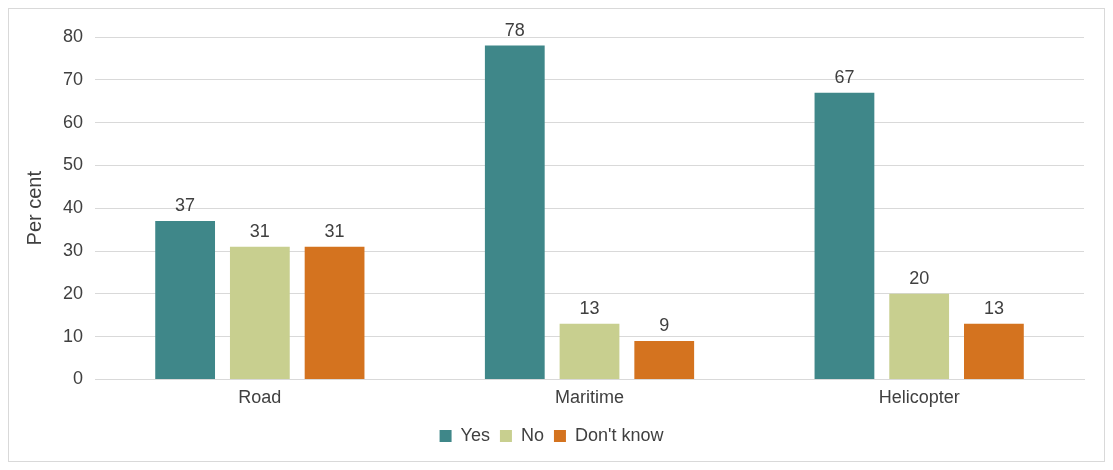  Describe the element at coordinates (185, 205) in the screenshot. I see `data-label: 37` at that location.